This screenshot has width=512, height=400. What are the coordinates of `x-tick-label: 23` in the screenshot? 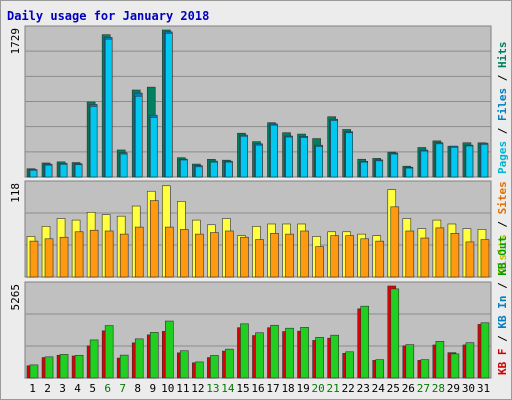 It's located at (363, 388).